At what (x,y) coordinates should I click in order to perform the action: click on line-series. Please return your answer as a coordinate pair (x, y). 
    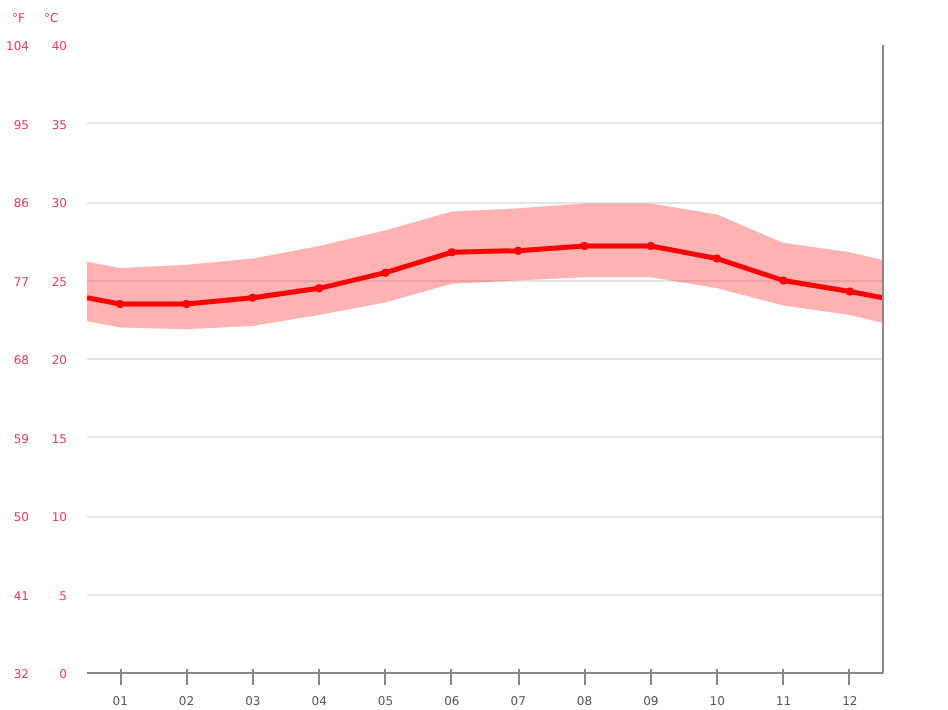
    Looking at the image, I should click on (485, 275).